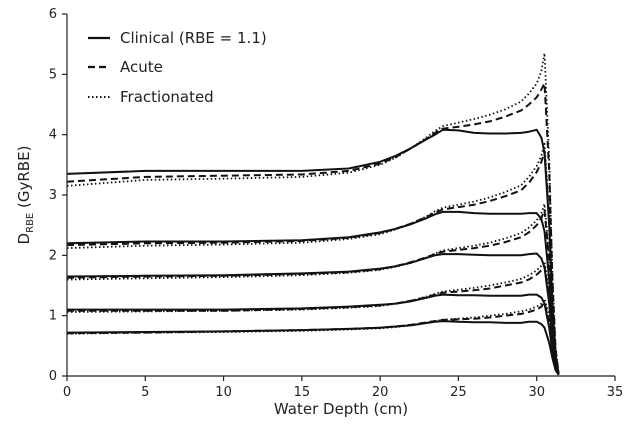  Describe the element at coordinates (313, 348) in the screenshot. I see `series-line-group1-solid` at that location.